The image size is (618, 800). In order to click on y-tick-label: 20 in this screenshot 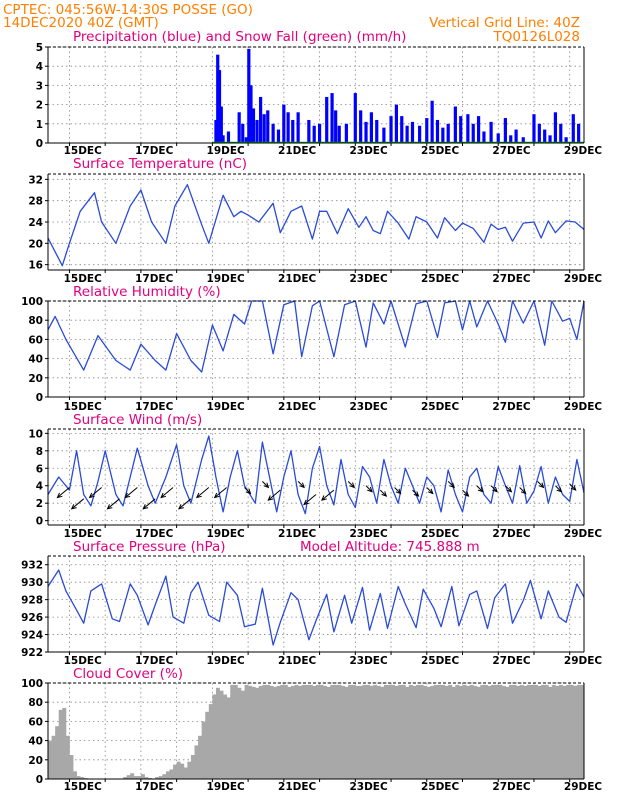, I will do `click(35, 379)`.